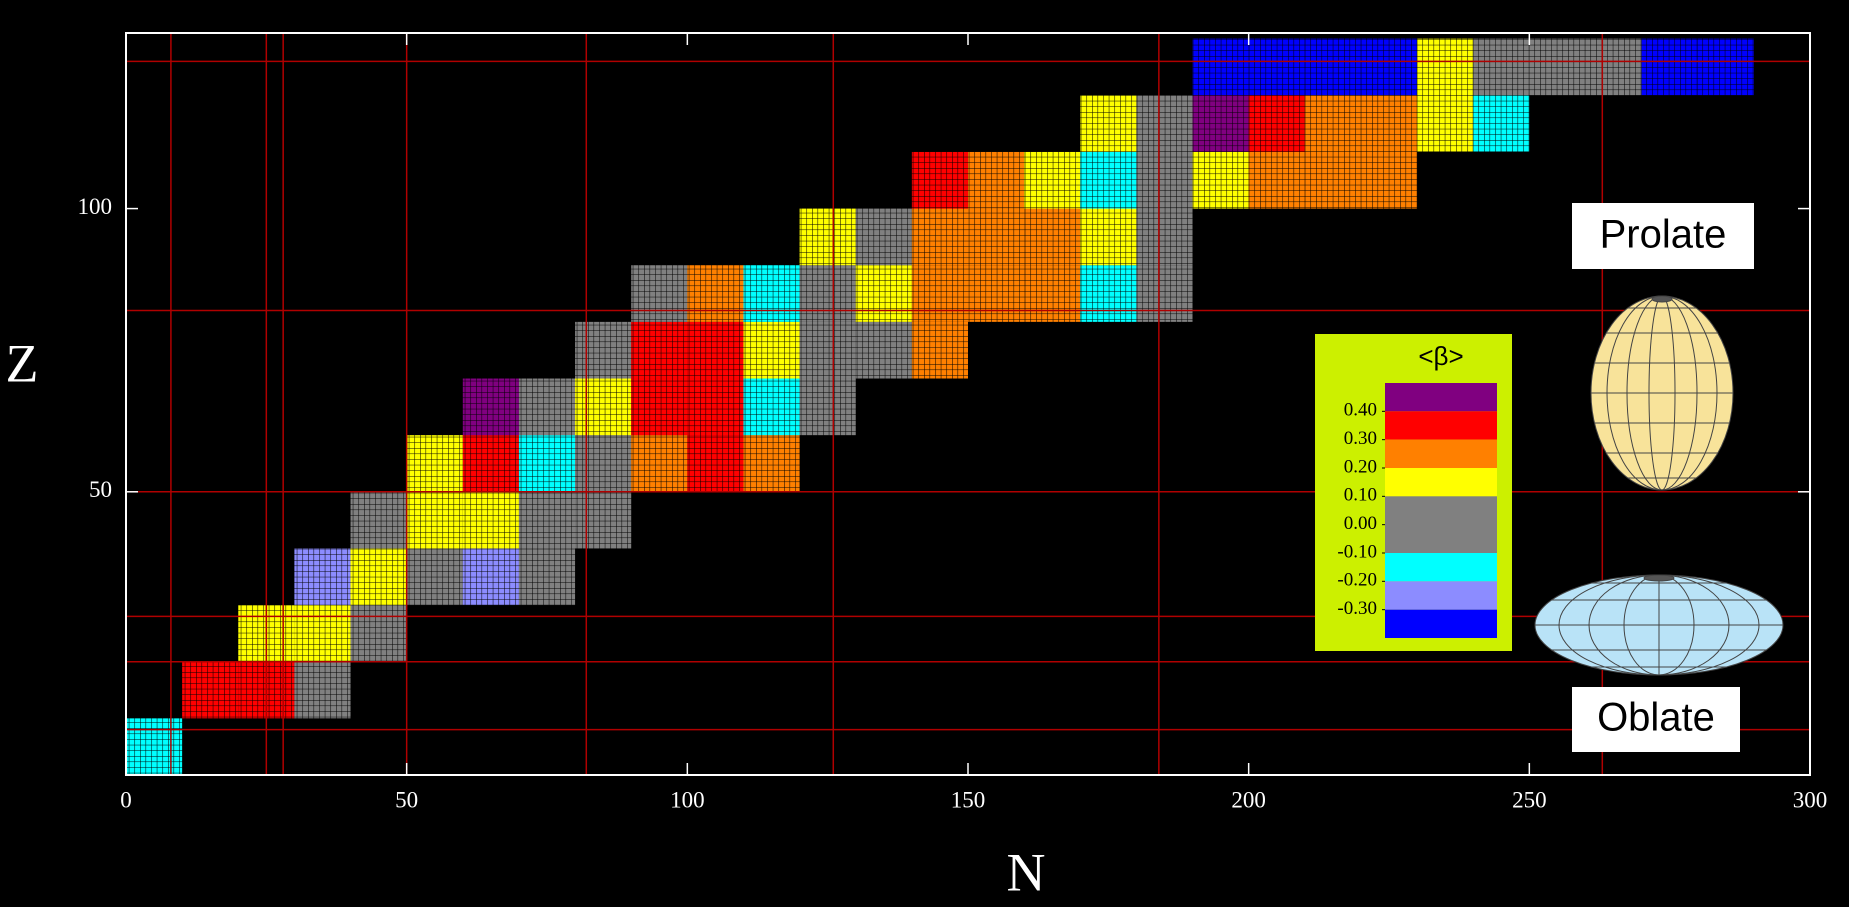  I want to click on x-tick-label: 150, so click(968, 799).